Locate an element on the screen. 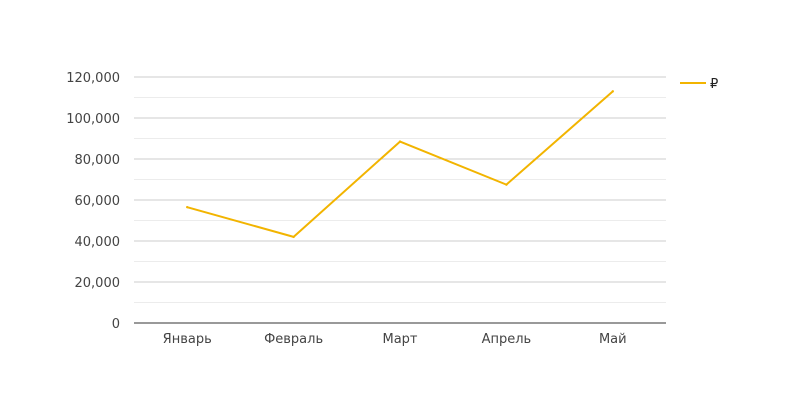  y-tick-label: 60,000 is located at coordinates (98, 201).